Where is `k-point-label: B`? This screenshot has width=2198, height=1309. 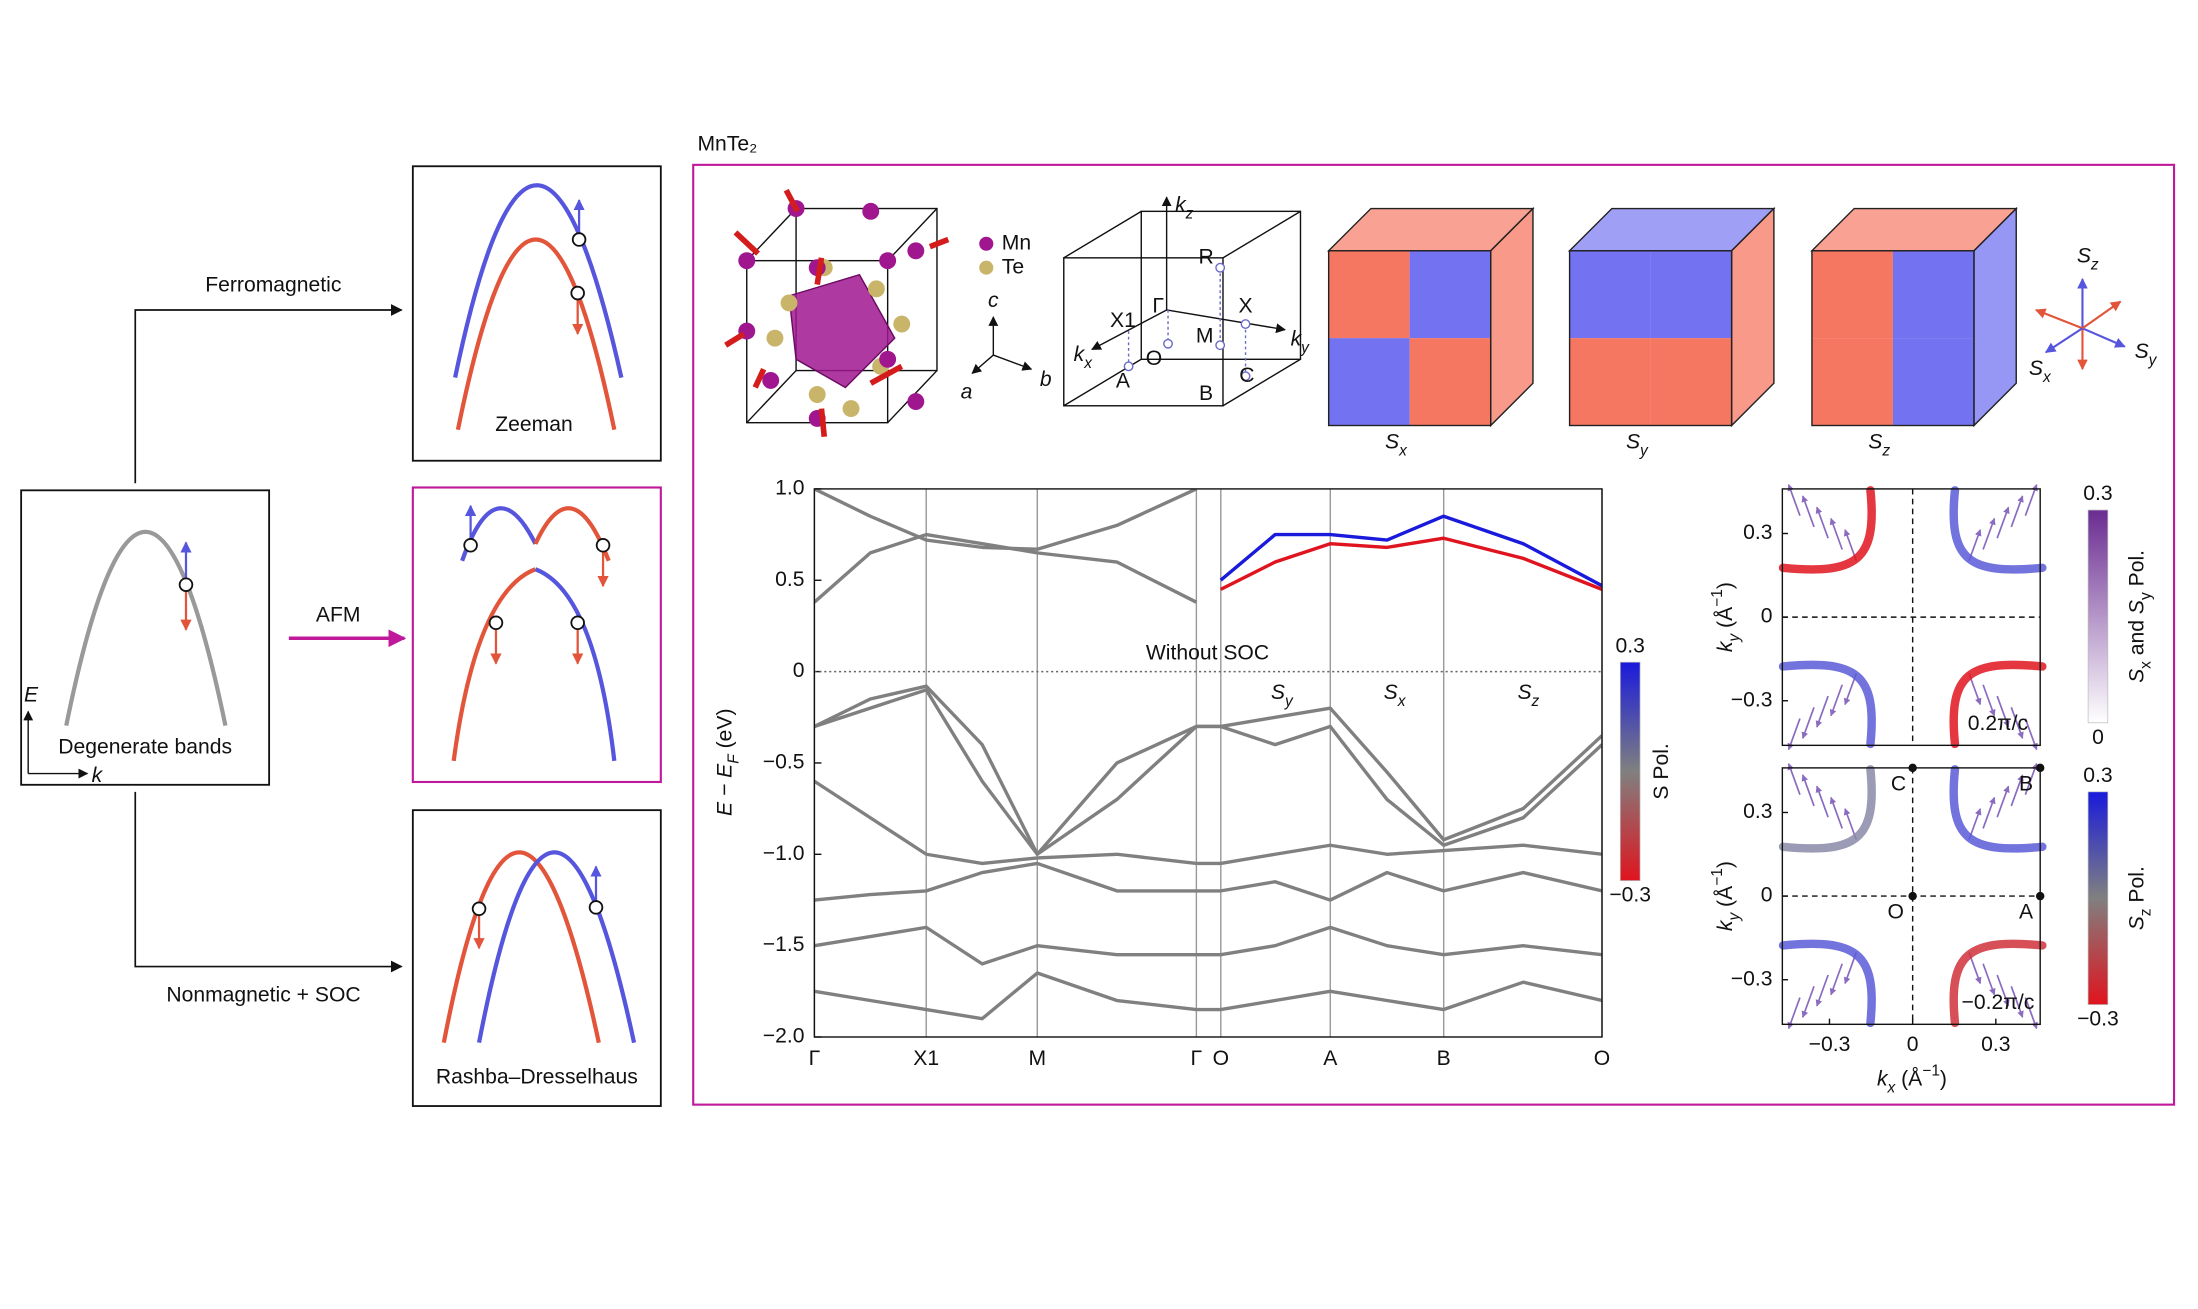 k-point-label: B is located at coordinates (2026, 783).